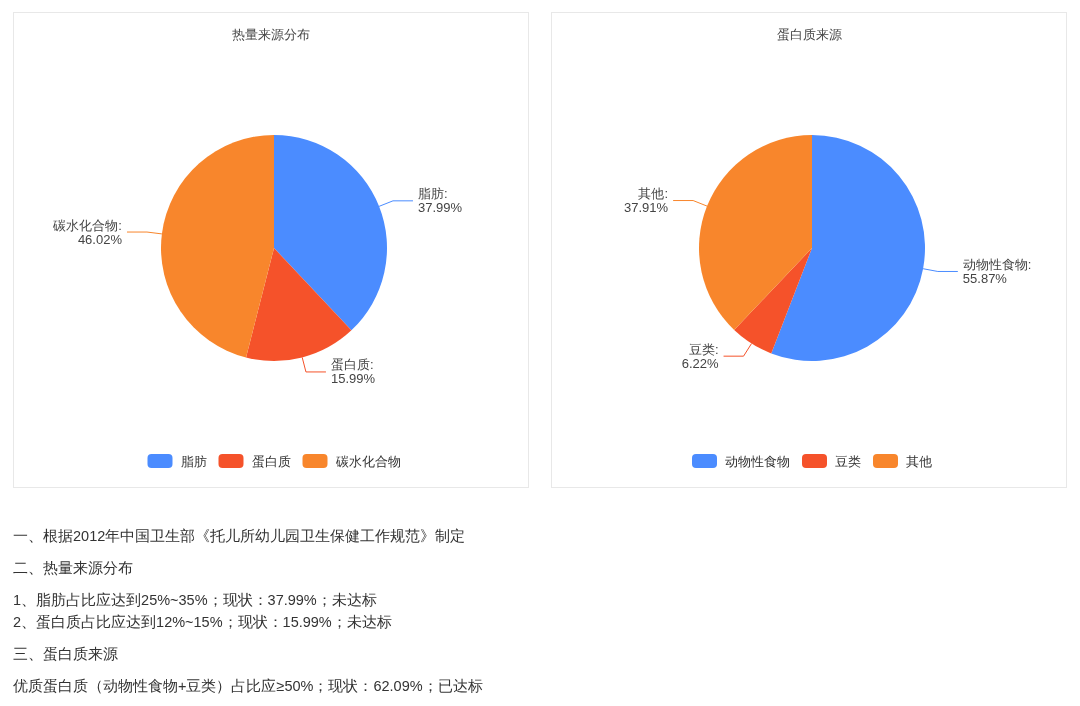 The height and width of the screenshot is (706, 1080). What do you see at coordinates (367, 461) in the screenshot?
I see `legend-label: 碳水化合物` at bounding box center [367, 461].